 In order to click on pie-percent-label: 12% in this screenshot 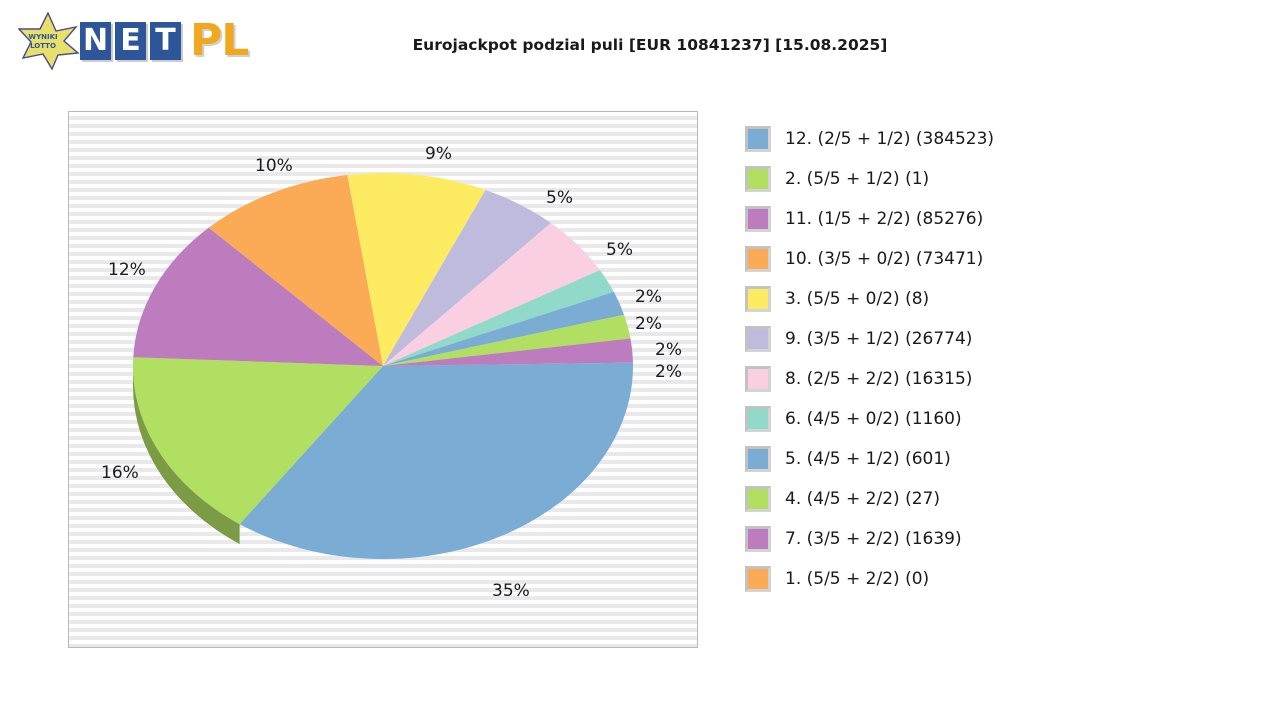, I will do `click(127, 270)`.